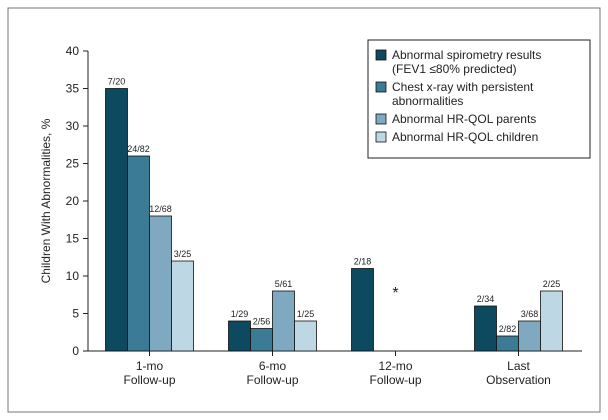 This screenshot has height=420, width=608. I want to click on legend-label: Abnormal HR-QOL children, so click(465, 137).